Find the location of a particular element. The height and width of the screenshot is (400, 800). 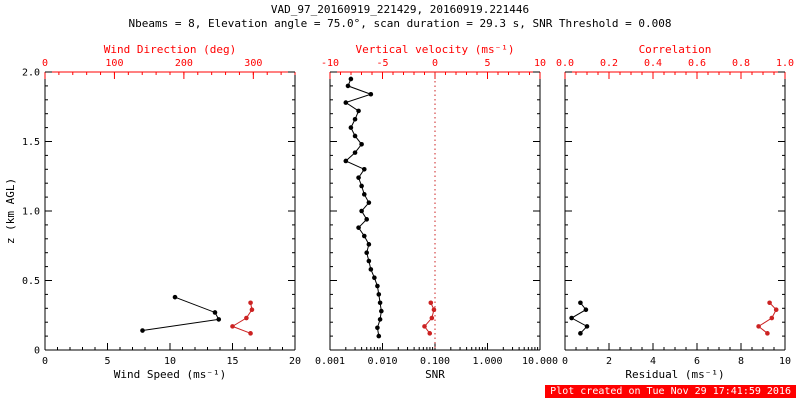

top-tick-label: -5 is located at coordinates (382, 63).